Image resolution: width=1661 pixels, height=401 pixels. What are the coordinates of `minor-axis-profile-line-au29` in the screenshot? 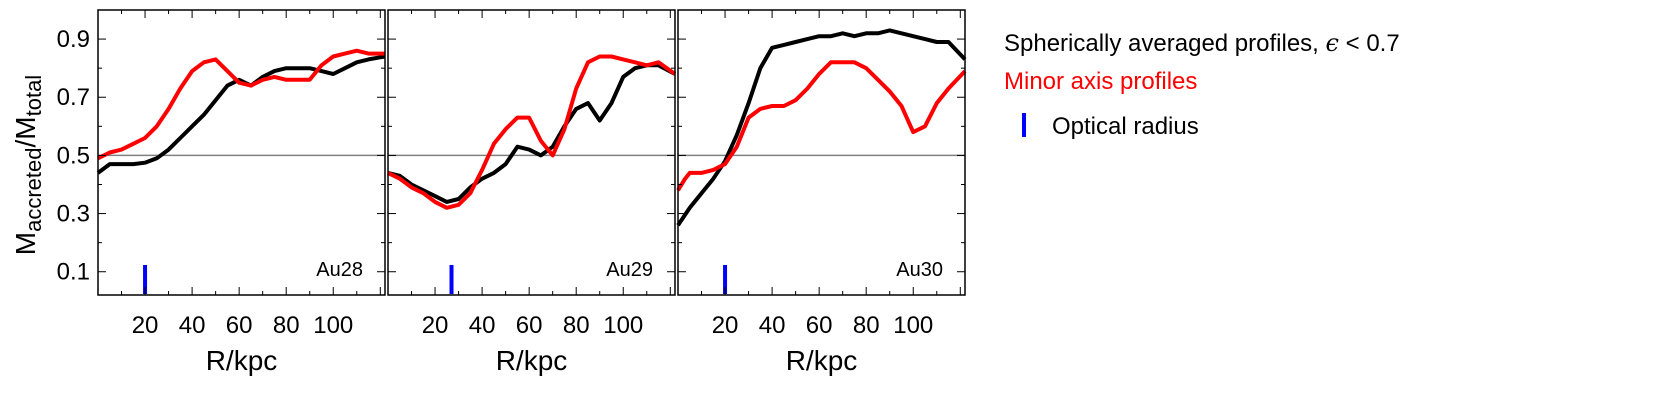 It's located at (532, 132).